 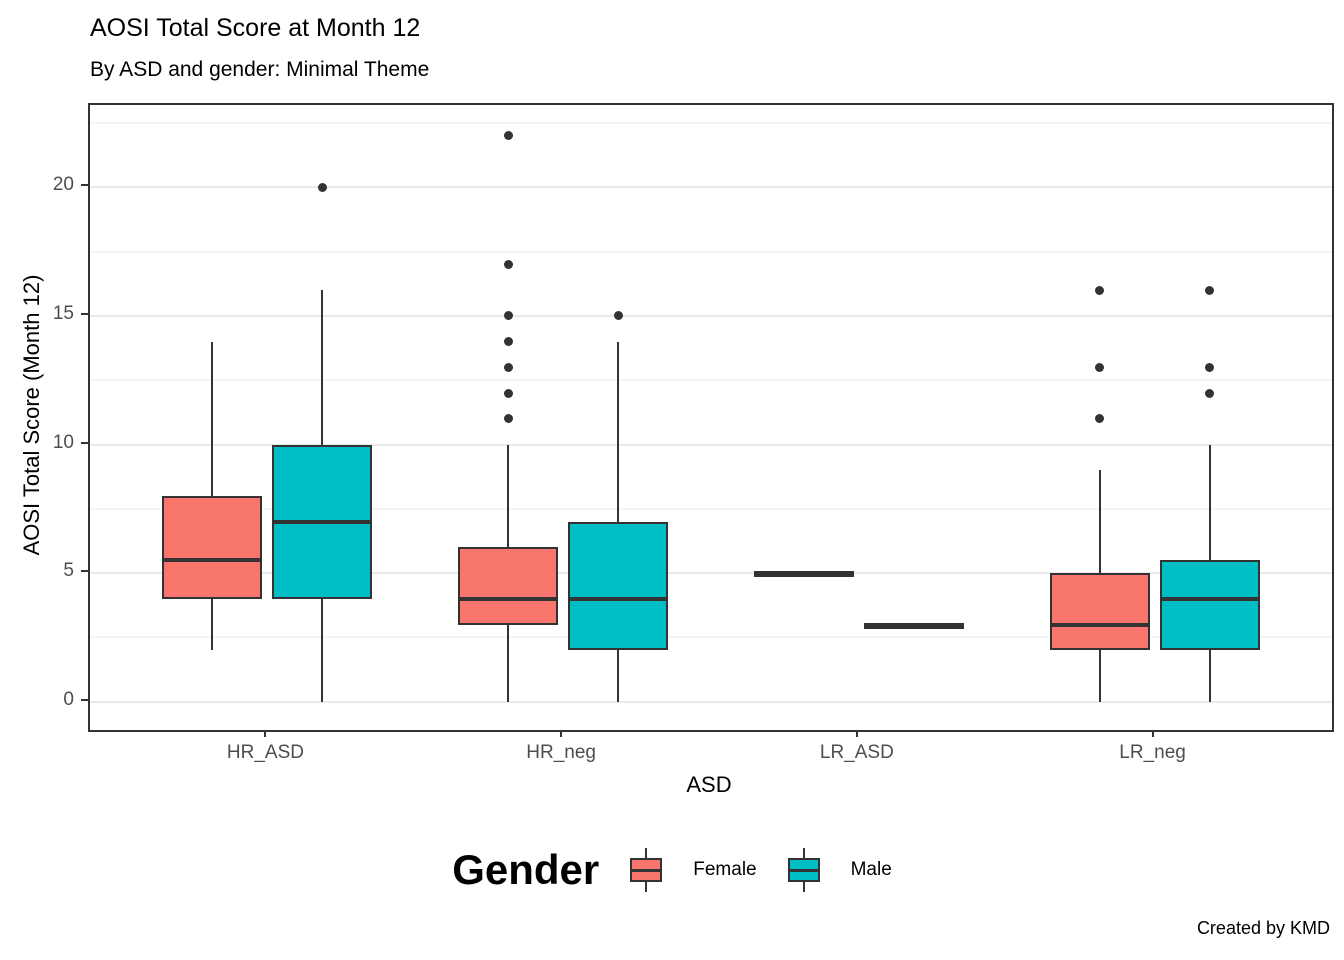 What do you see at coordinates (63, 313) in the screenshot?
I see `y-tick-label: 15` at bounding box center [63, 313].